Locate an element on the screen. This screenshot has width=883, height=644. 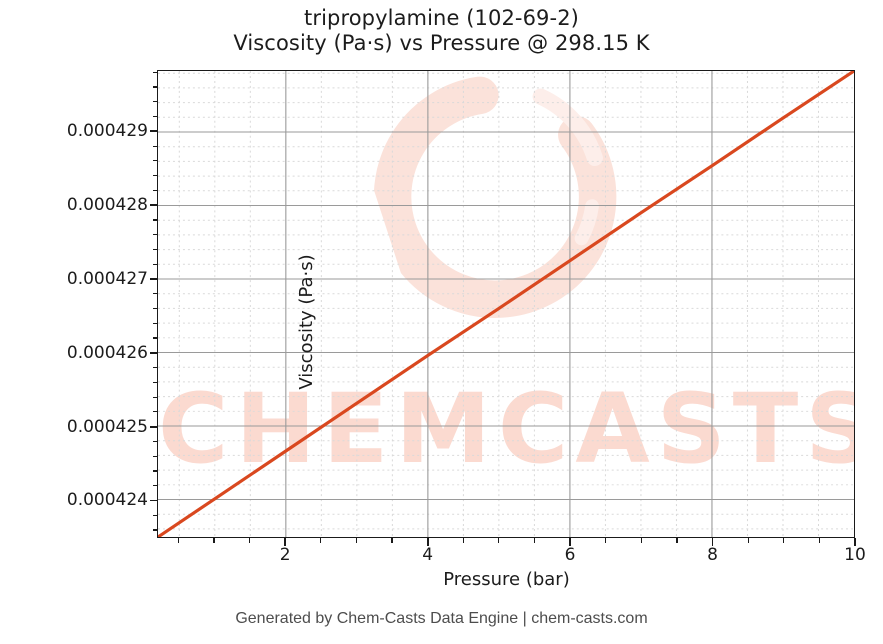
x-tick-label: 10 is located at coordinates (855, 555).